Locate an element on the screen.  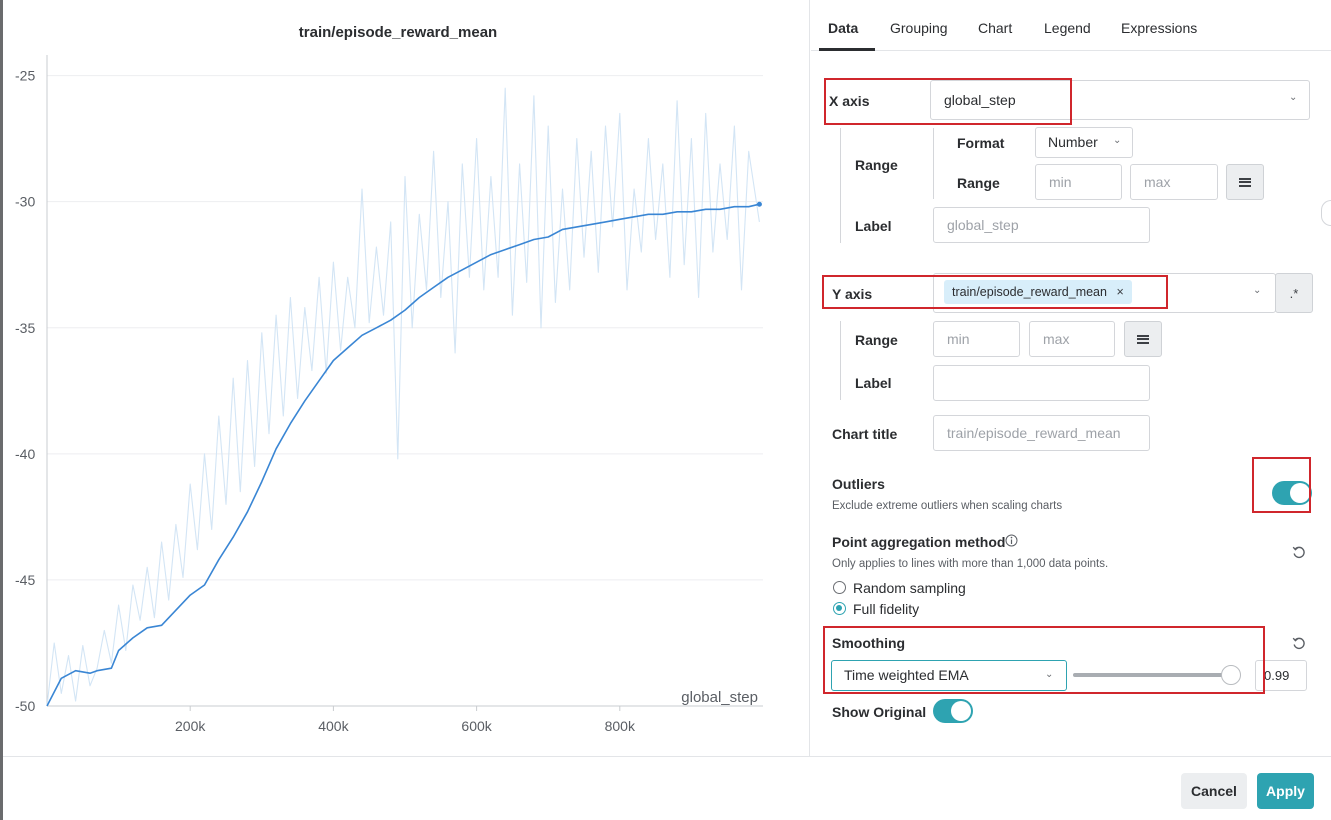
y-axis-label: Y axis is located at coordinates (852, 294).